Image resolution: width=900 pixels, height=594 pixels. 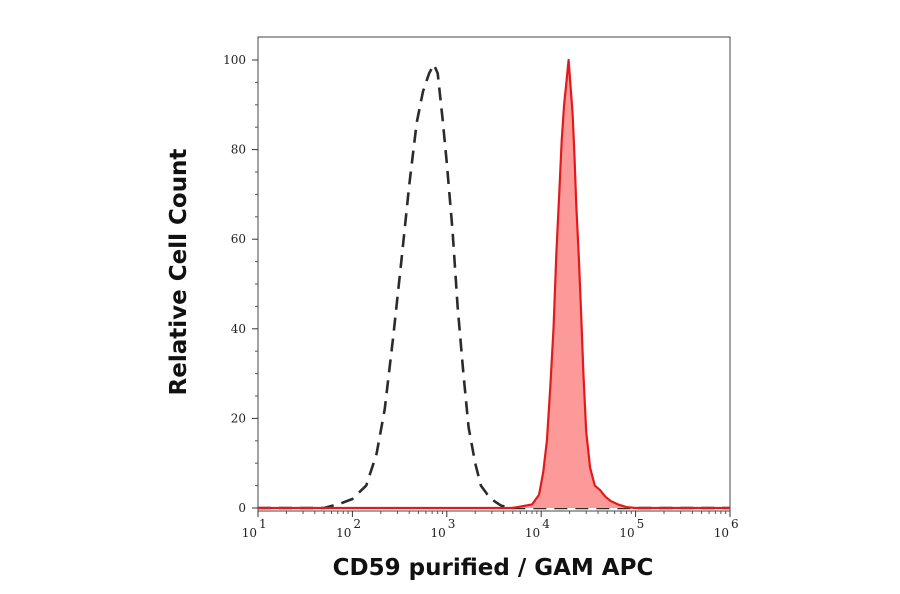 What do you see at coordinates (735, 524) in the screenshot?
I see `x-tick-exponent-5: 6` at bounding box center [735, 524].